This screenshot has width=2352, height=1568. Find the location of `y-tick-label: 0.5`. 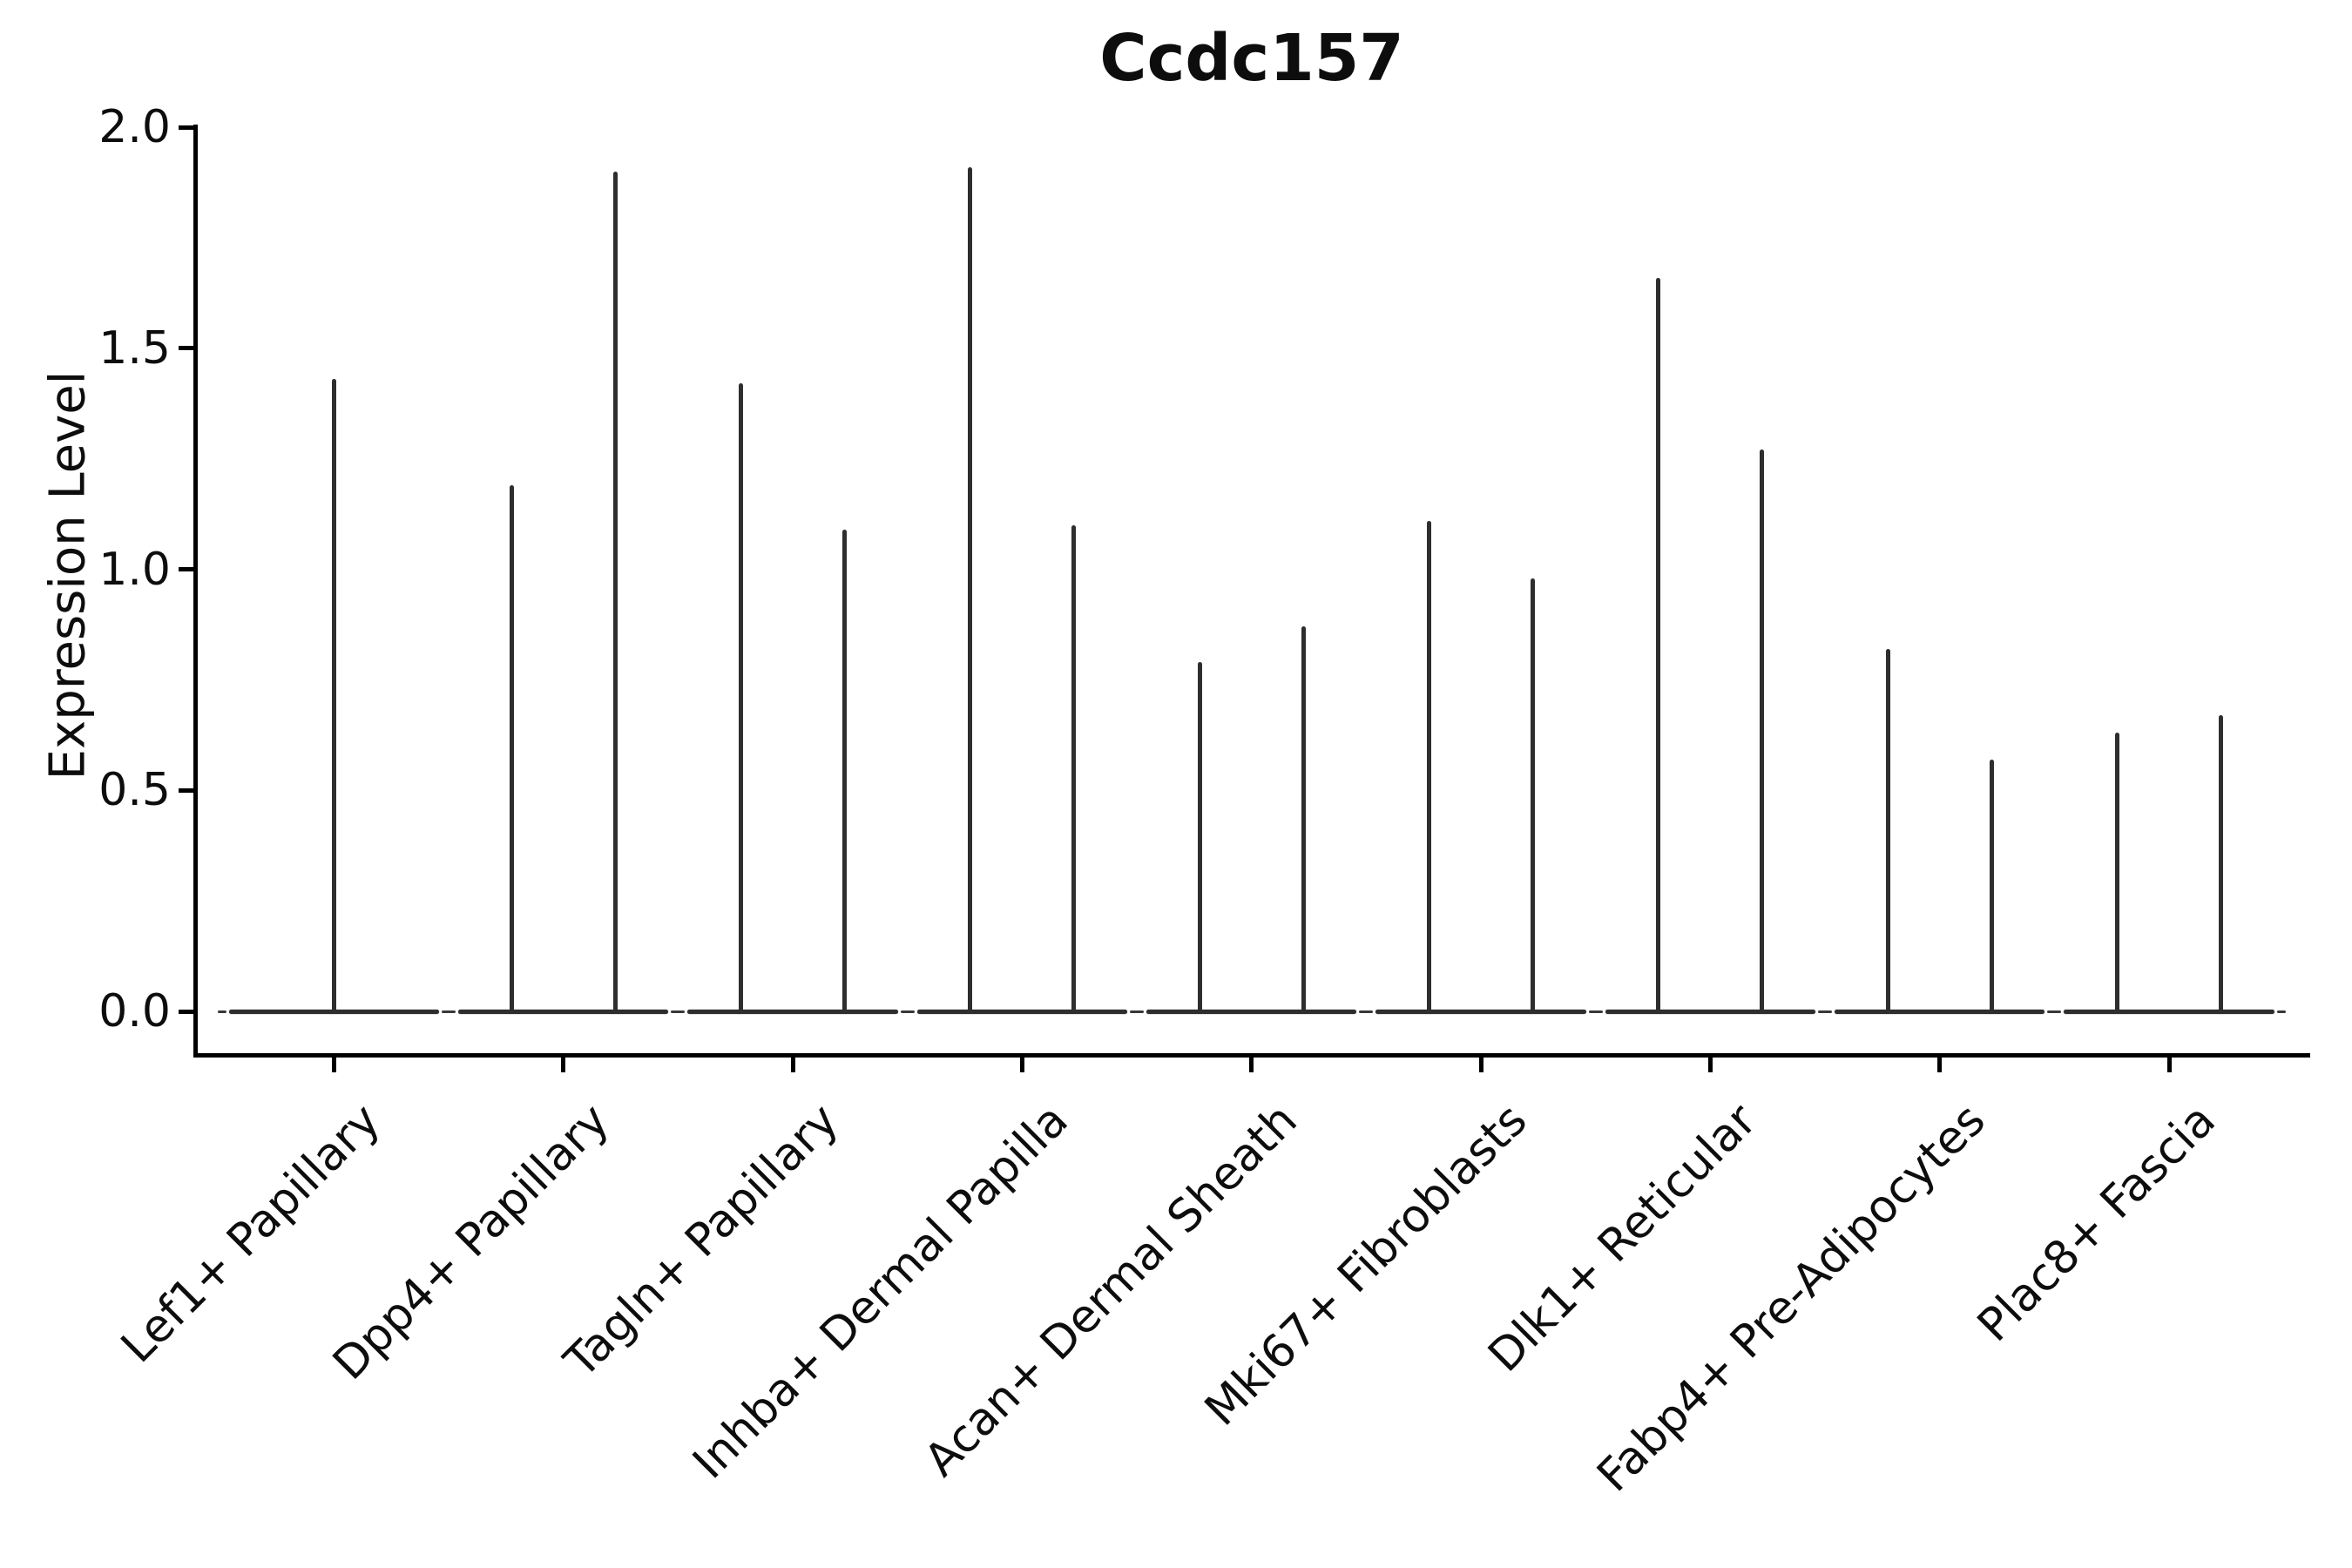

y-tick-label: 0.5 is located at coordinates (134, 790).